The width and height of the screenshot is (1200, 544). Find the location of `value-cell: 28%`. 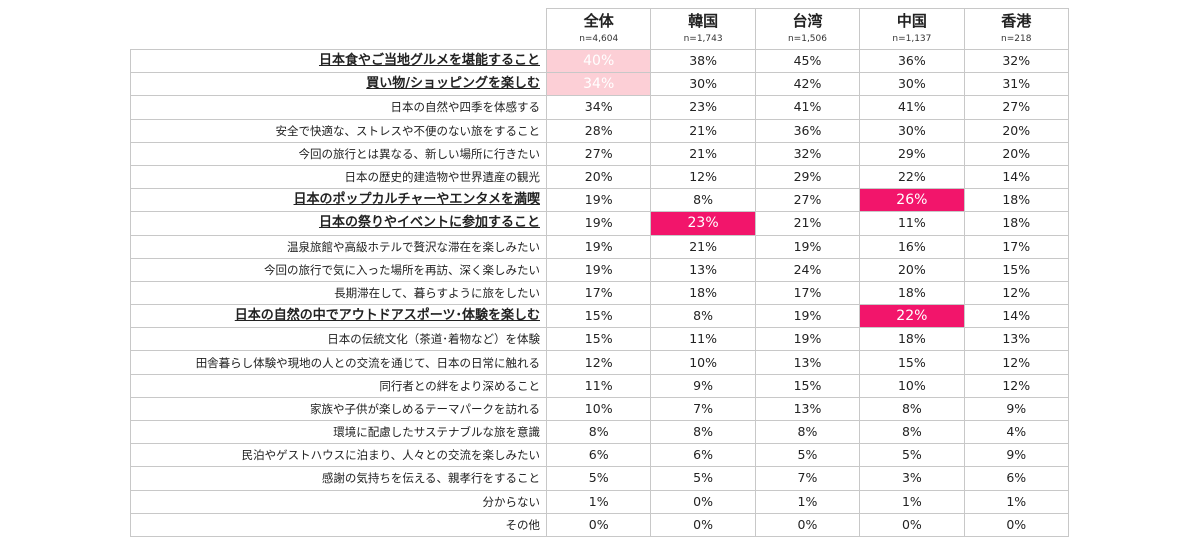

value-cell: 28% is located at coordinates (598, 130).